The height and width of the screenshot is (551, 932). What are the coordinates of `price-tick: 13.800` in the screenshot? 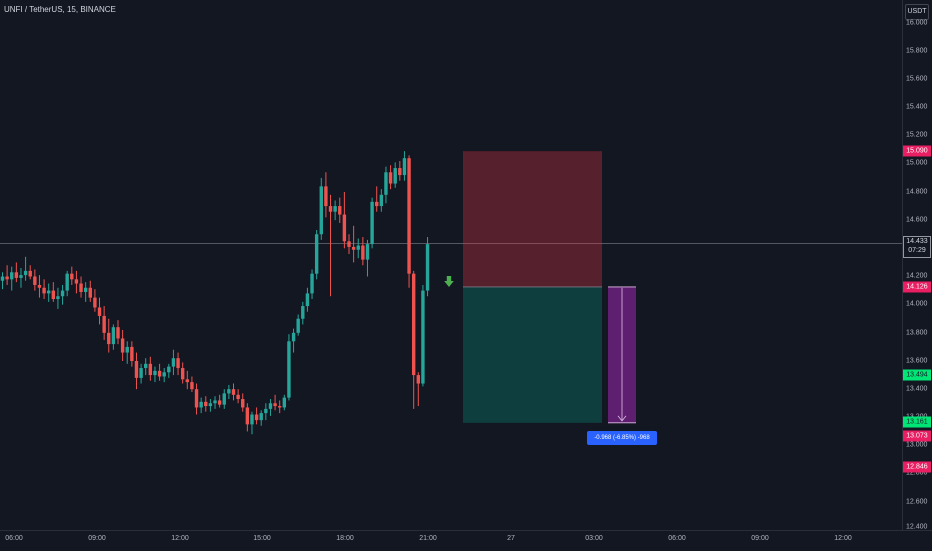 It's located at (917, 333).